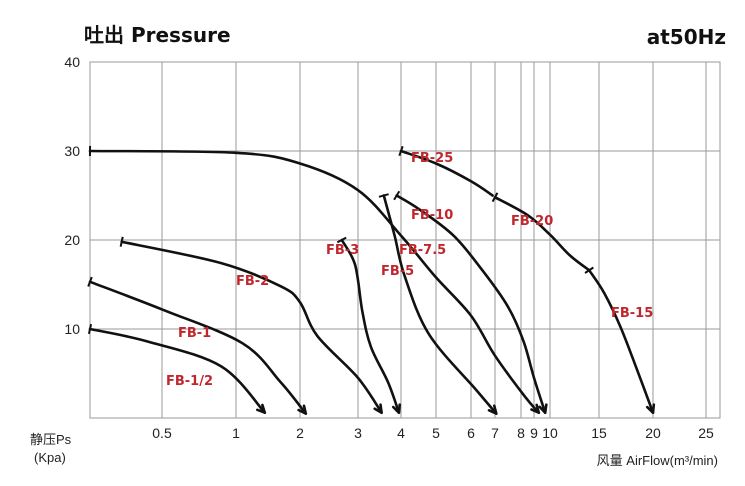 The width and height of the screenshot is (745, 486). What do you see at coordinates (194, 333) in the screenshot?
I see `series-label-1: FB-1` at bounding box center [194, 333].